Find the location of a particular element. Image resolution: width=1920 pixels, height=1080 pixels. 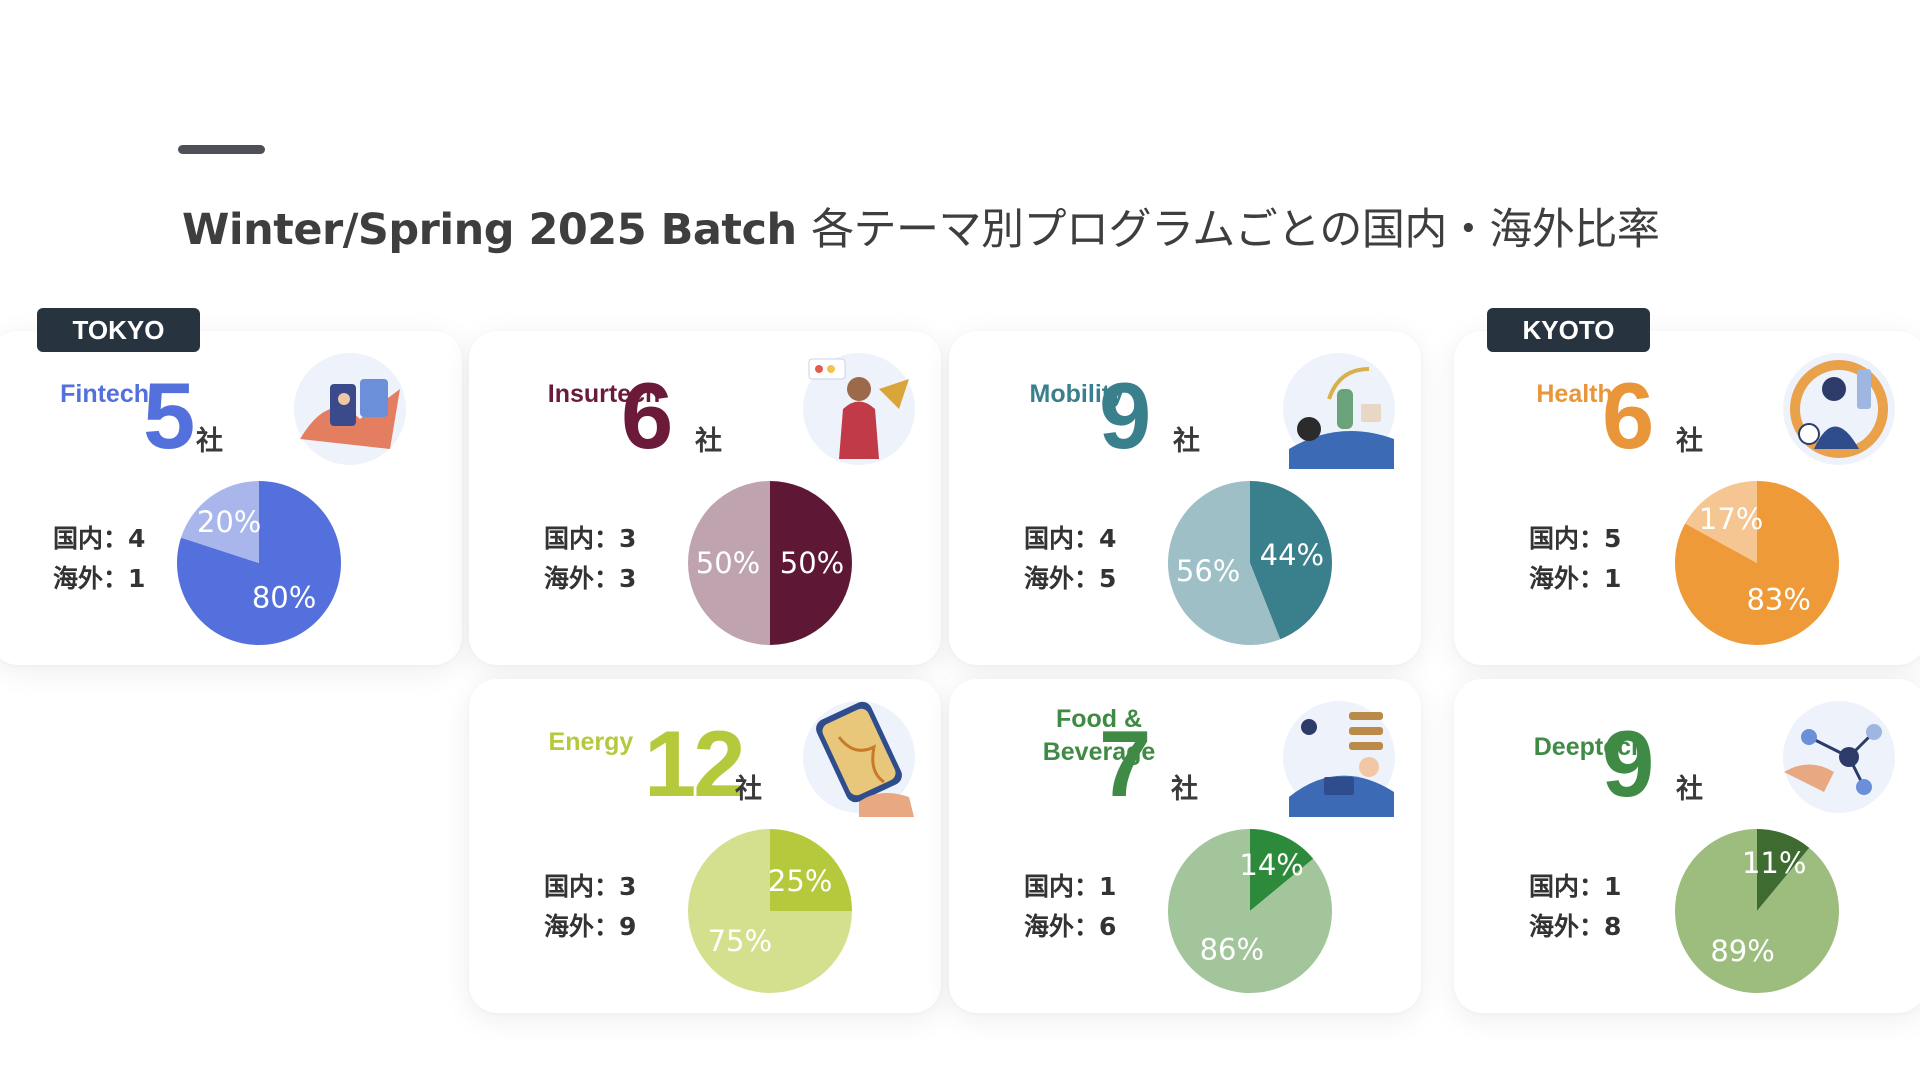

theme-name: Mobility is located at coordinates (1076, 394).